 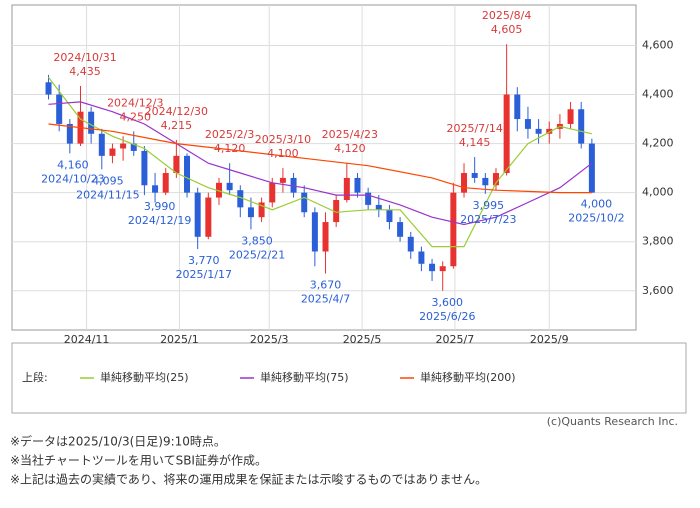 What do you see at coordinates (138, 460) in the screenshot?
I see `note: ※当社チャートツールを用いてSBI証券が作成。` at bounding box center [138, 460].